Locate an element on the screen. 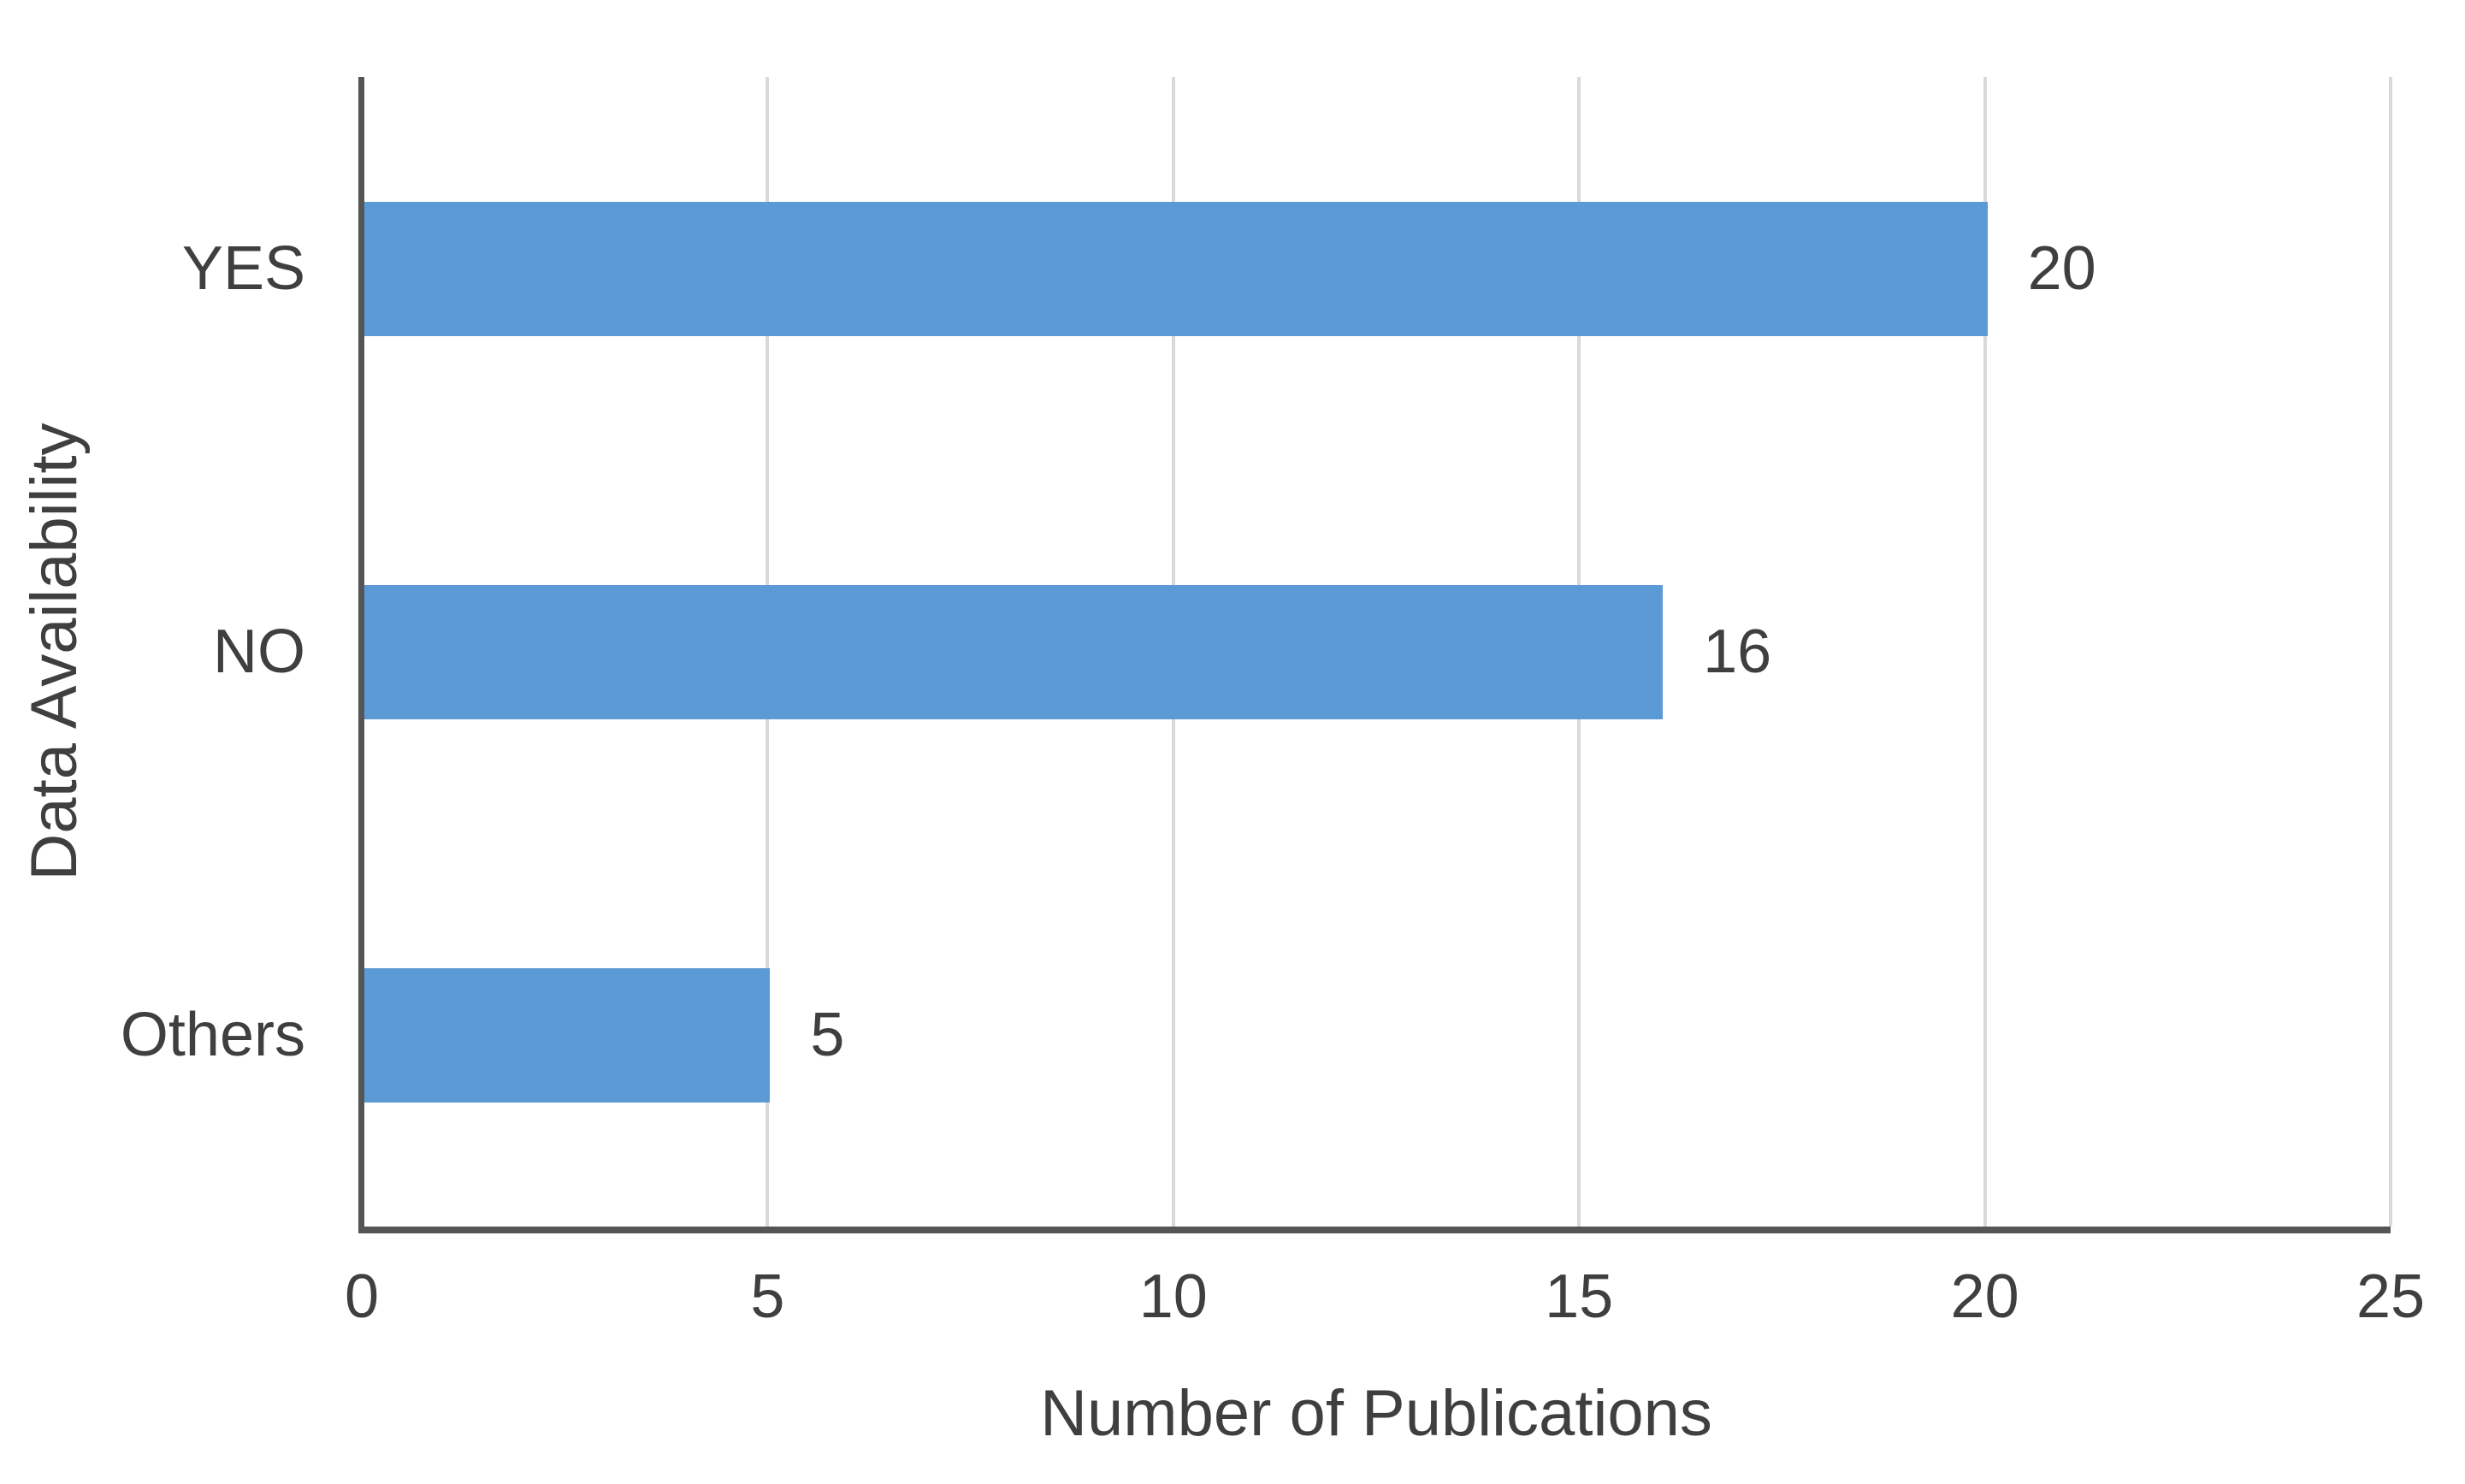 This screenshot has height=1484, width=2465. bar-no is located at coordinates (1014, 651).